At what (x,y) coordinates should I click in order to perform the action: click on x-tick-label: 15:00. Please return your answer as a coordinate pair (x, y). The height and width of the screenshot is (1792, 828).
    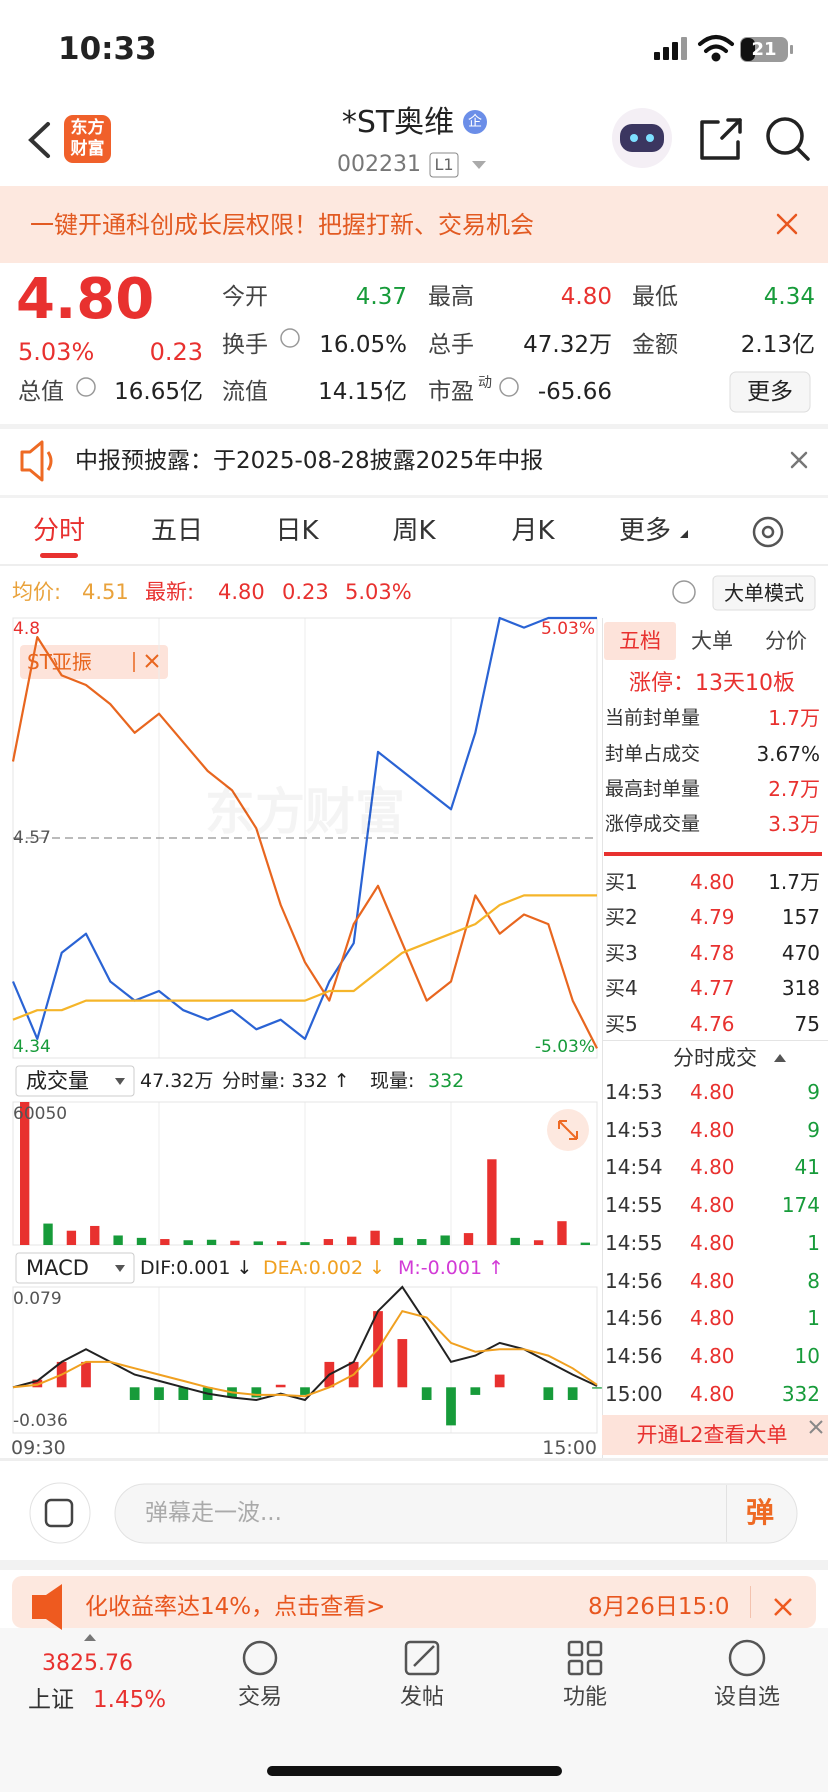
    Looking at the image, I should click on (569, 1448).